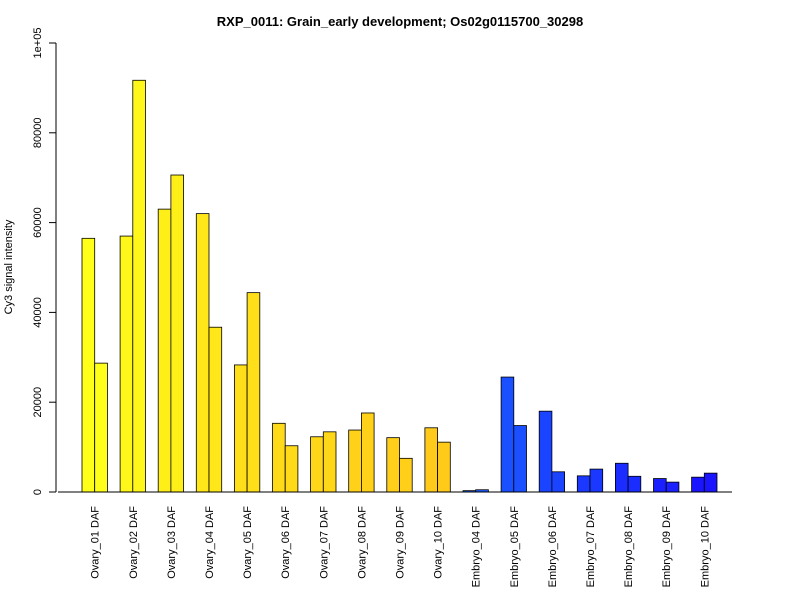 The height and width of the screenshot is (600, 800). What do you see at coordinates (515, 547) in the screenshot?
I see `category-label: Embryo_05 DAF` at bounding box center [515, 547].